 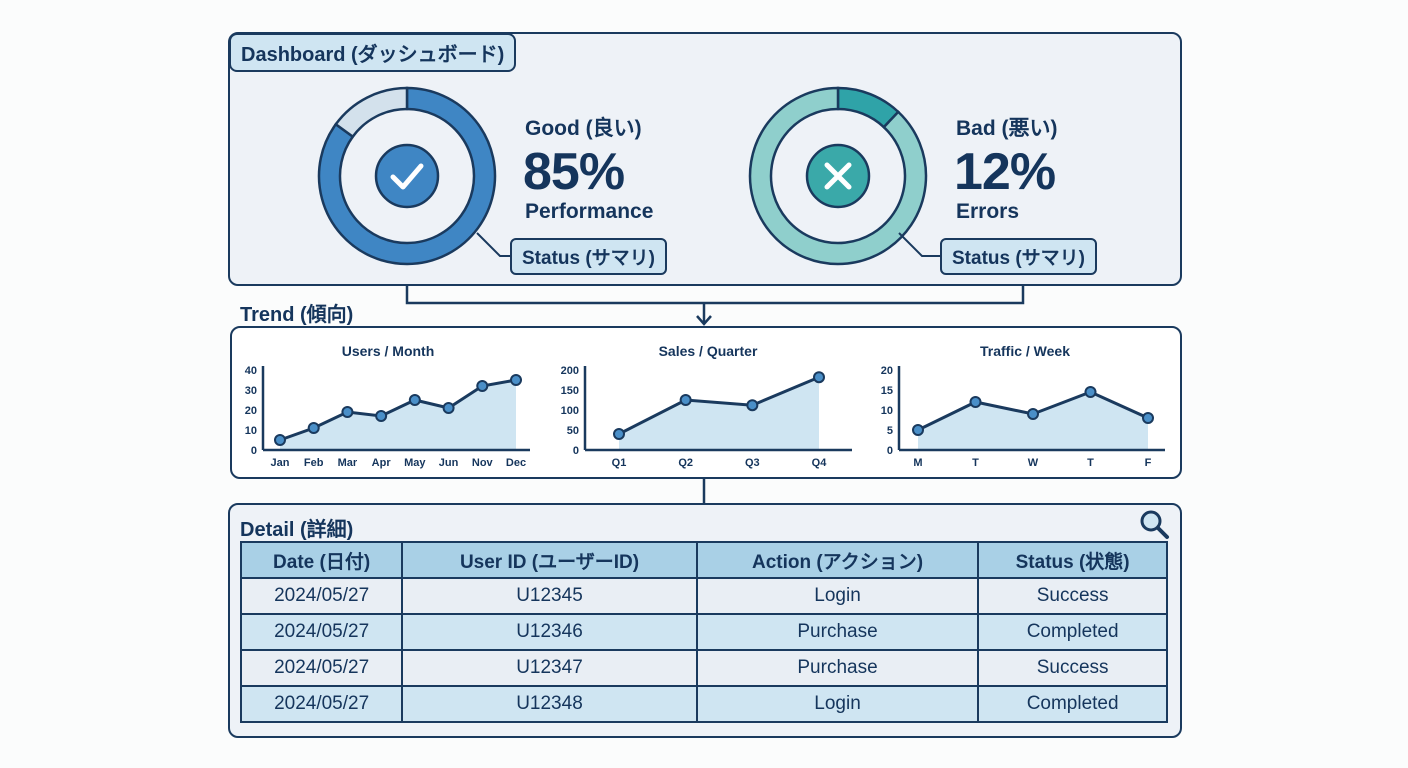 I want to click on x-tick-label: May, so click(x=415, y=463).